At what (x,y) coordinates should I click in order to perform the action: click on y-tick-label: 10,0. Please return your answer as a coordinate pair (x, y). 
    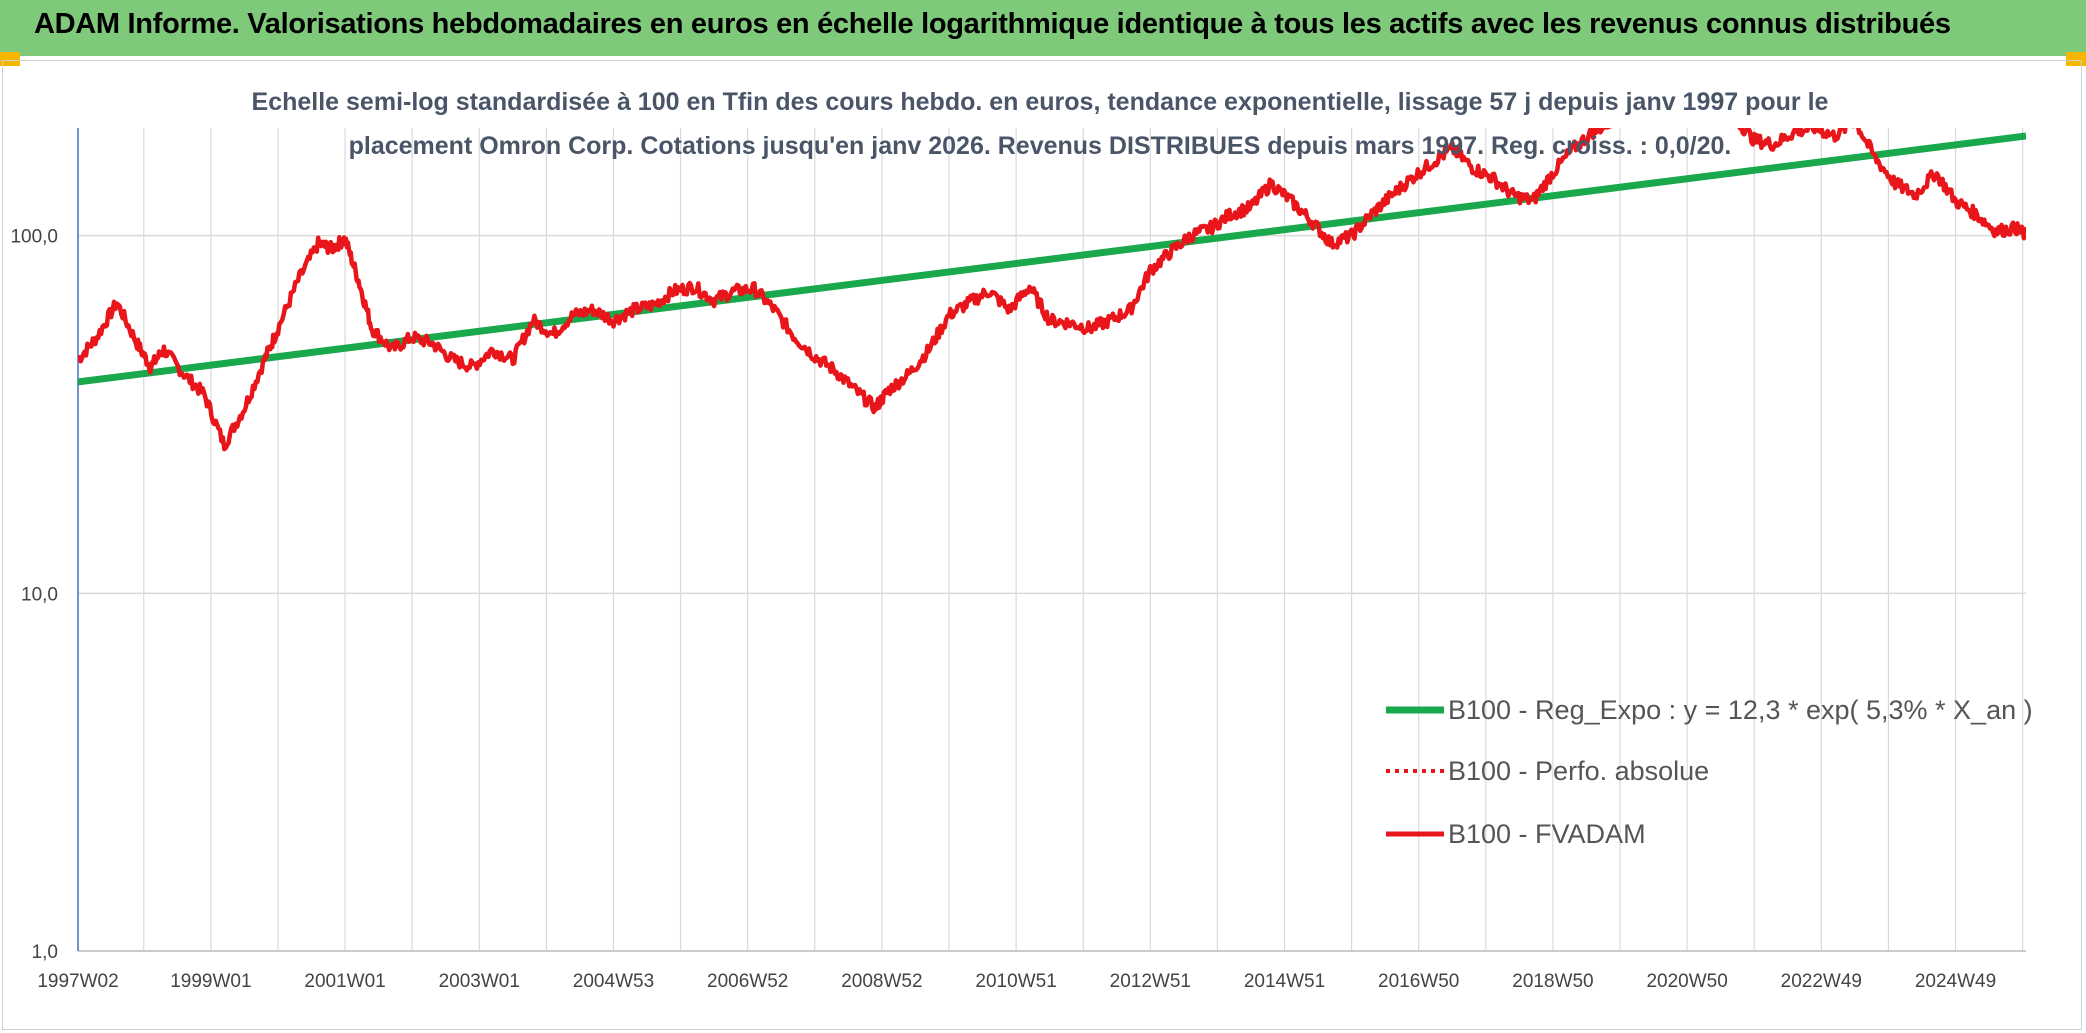
    Looking at the image, I should click on (39, 594).